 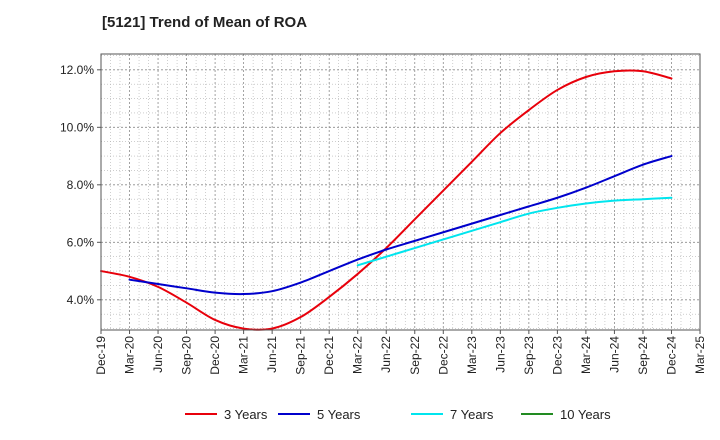 I want to click on x-tick-label: Dec-20, so click(x=215, y=355).